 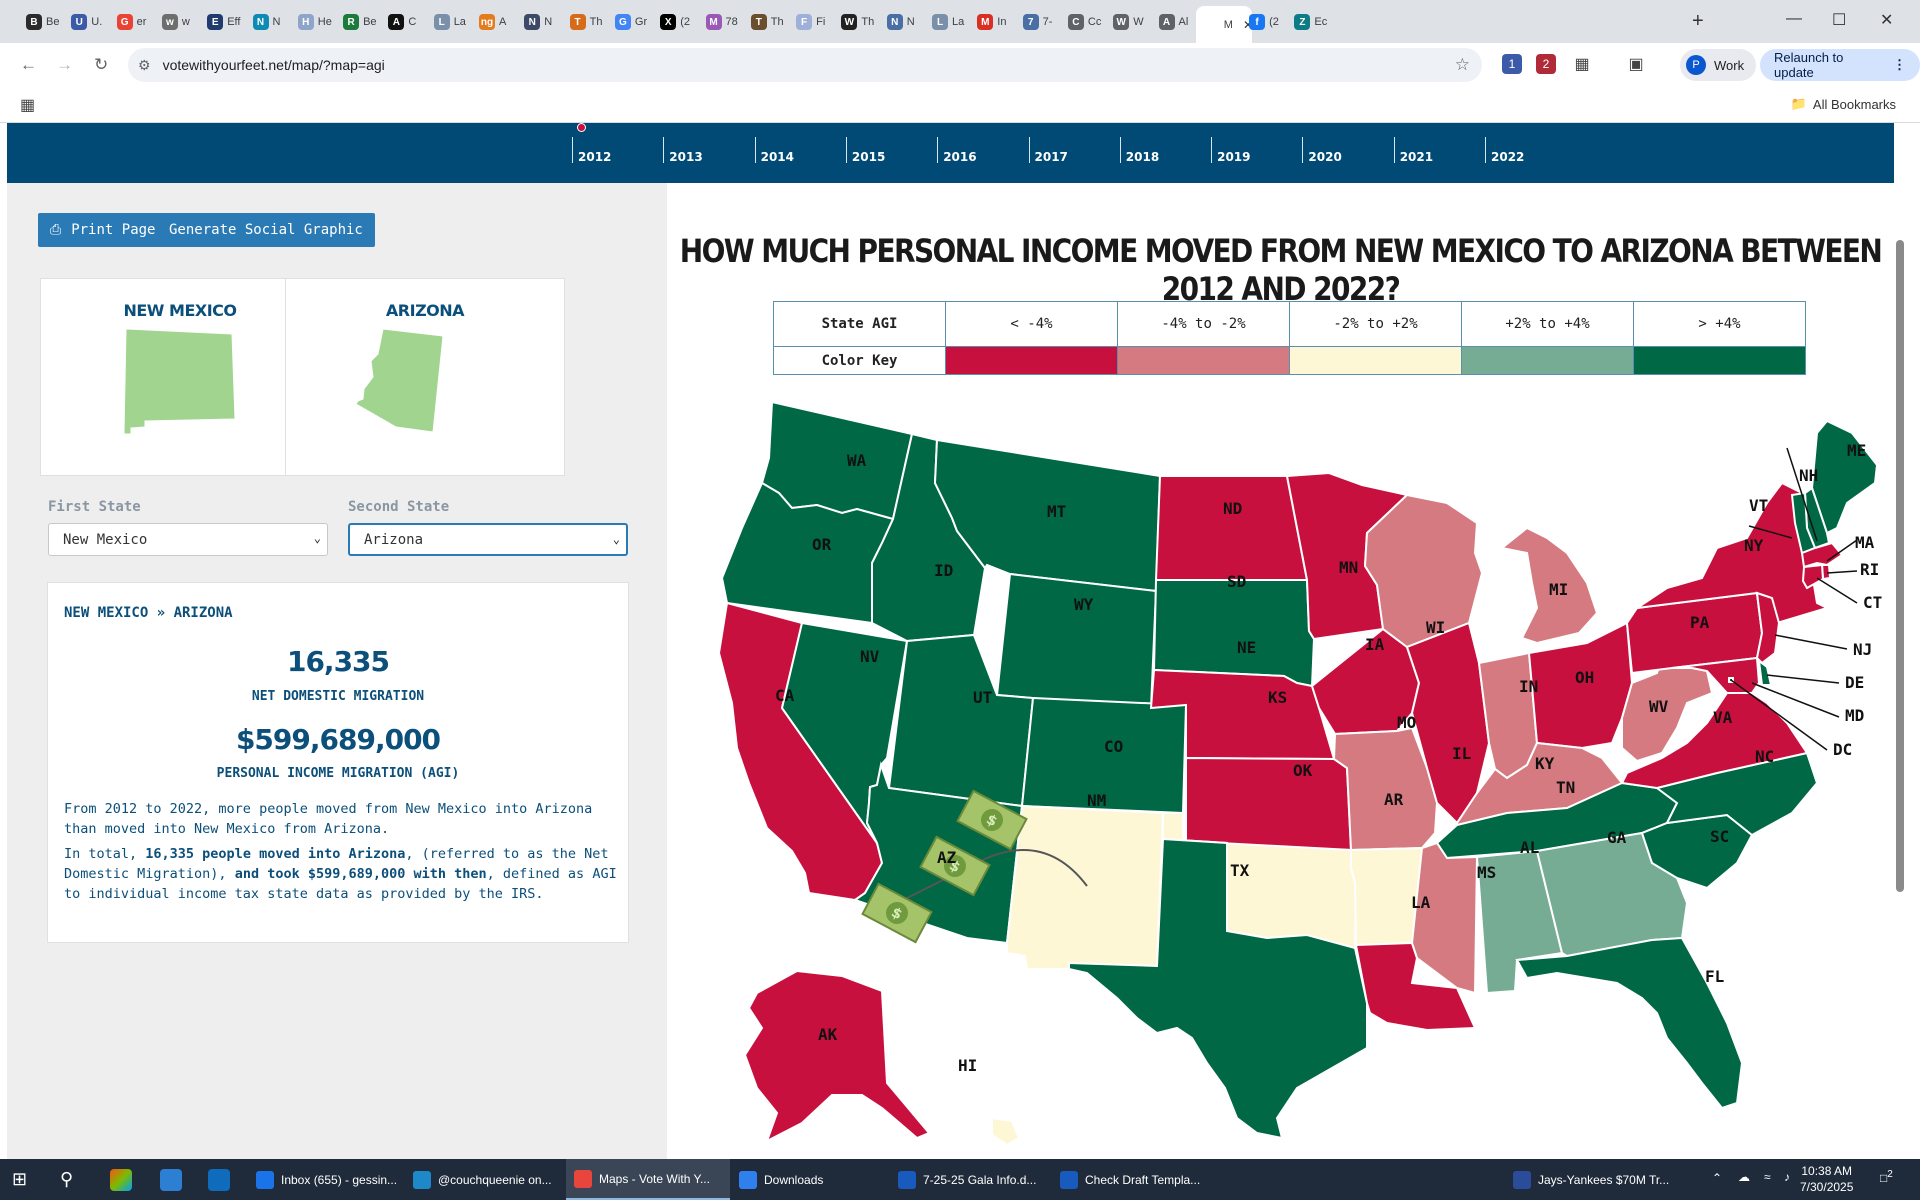 I want to click on year-2021: 2021, so click(x=1413, y=150).